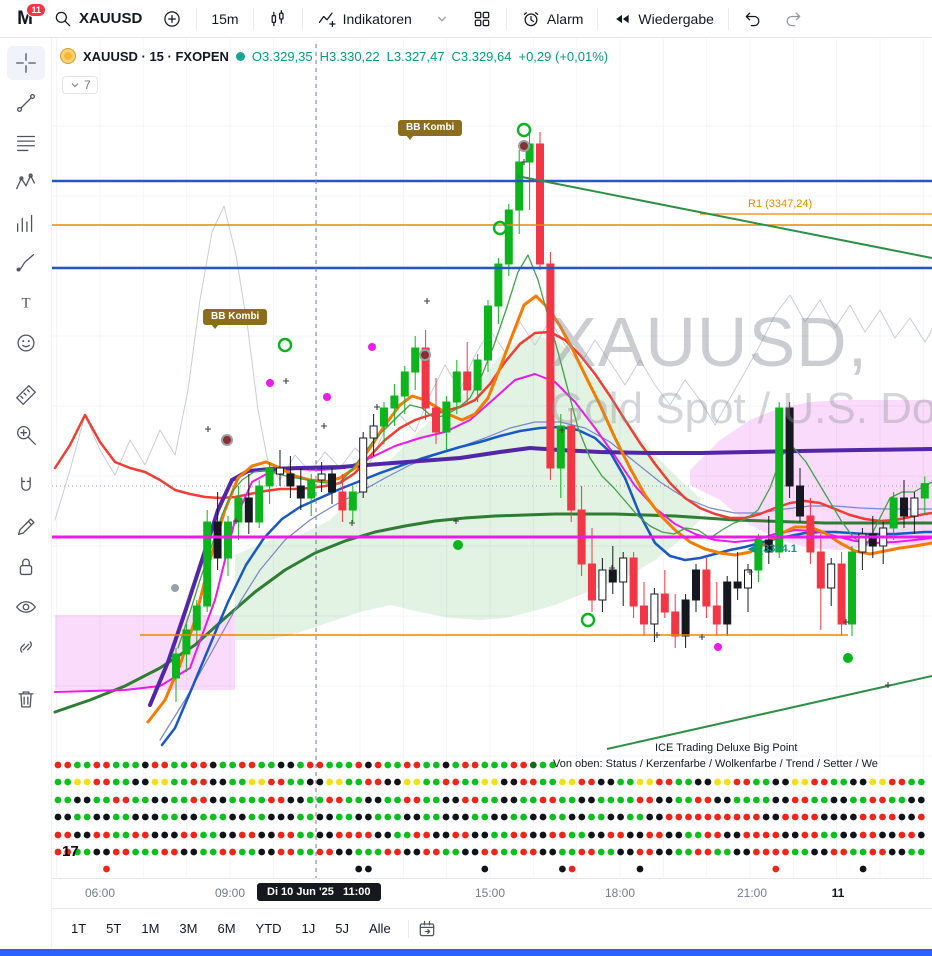 The width and height of the screenshot is (932, 956). I want to click on tool-measure, so click(26, 395).